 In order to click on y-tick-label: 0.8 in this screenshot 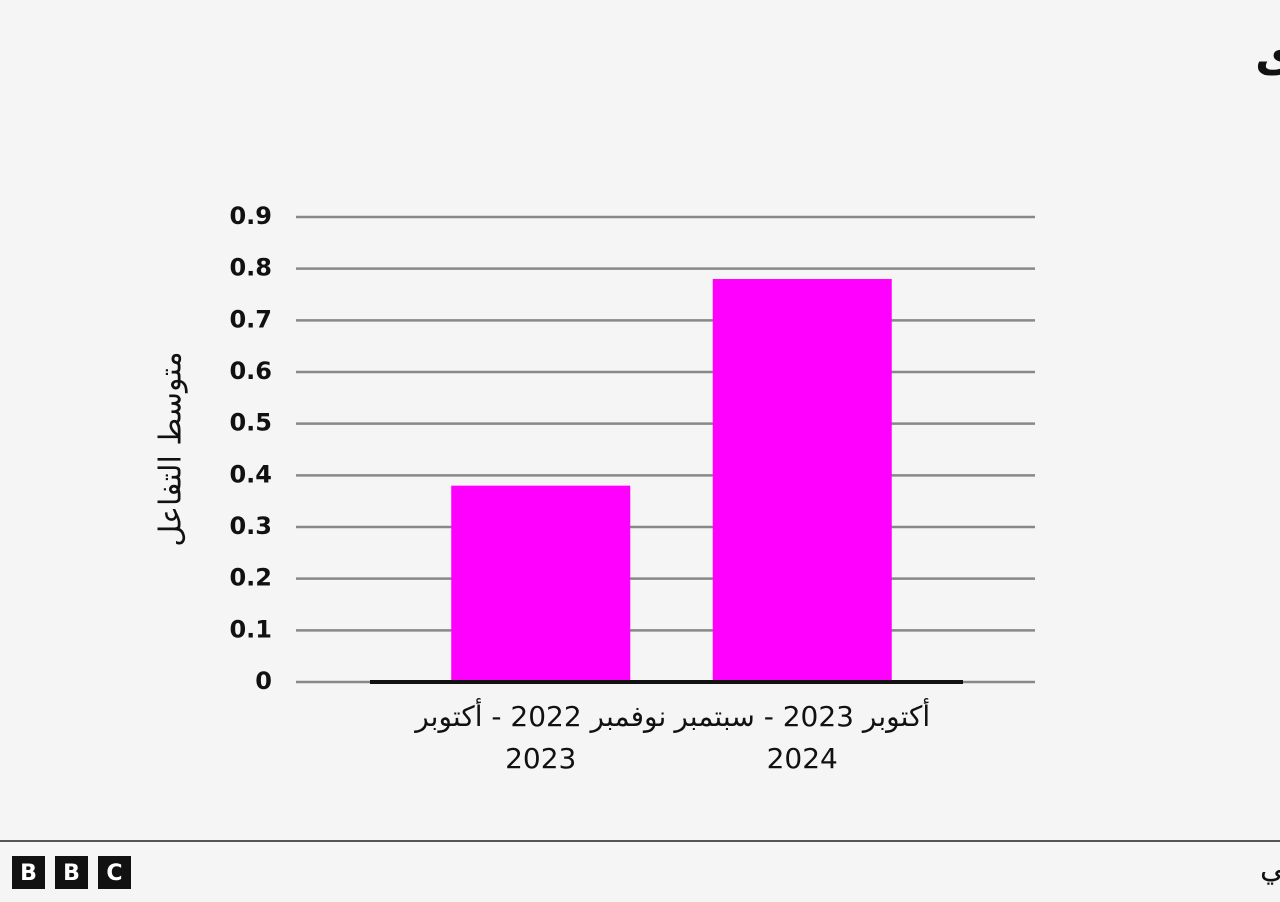, I will do `click(250, 268)`.